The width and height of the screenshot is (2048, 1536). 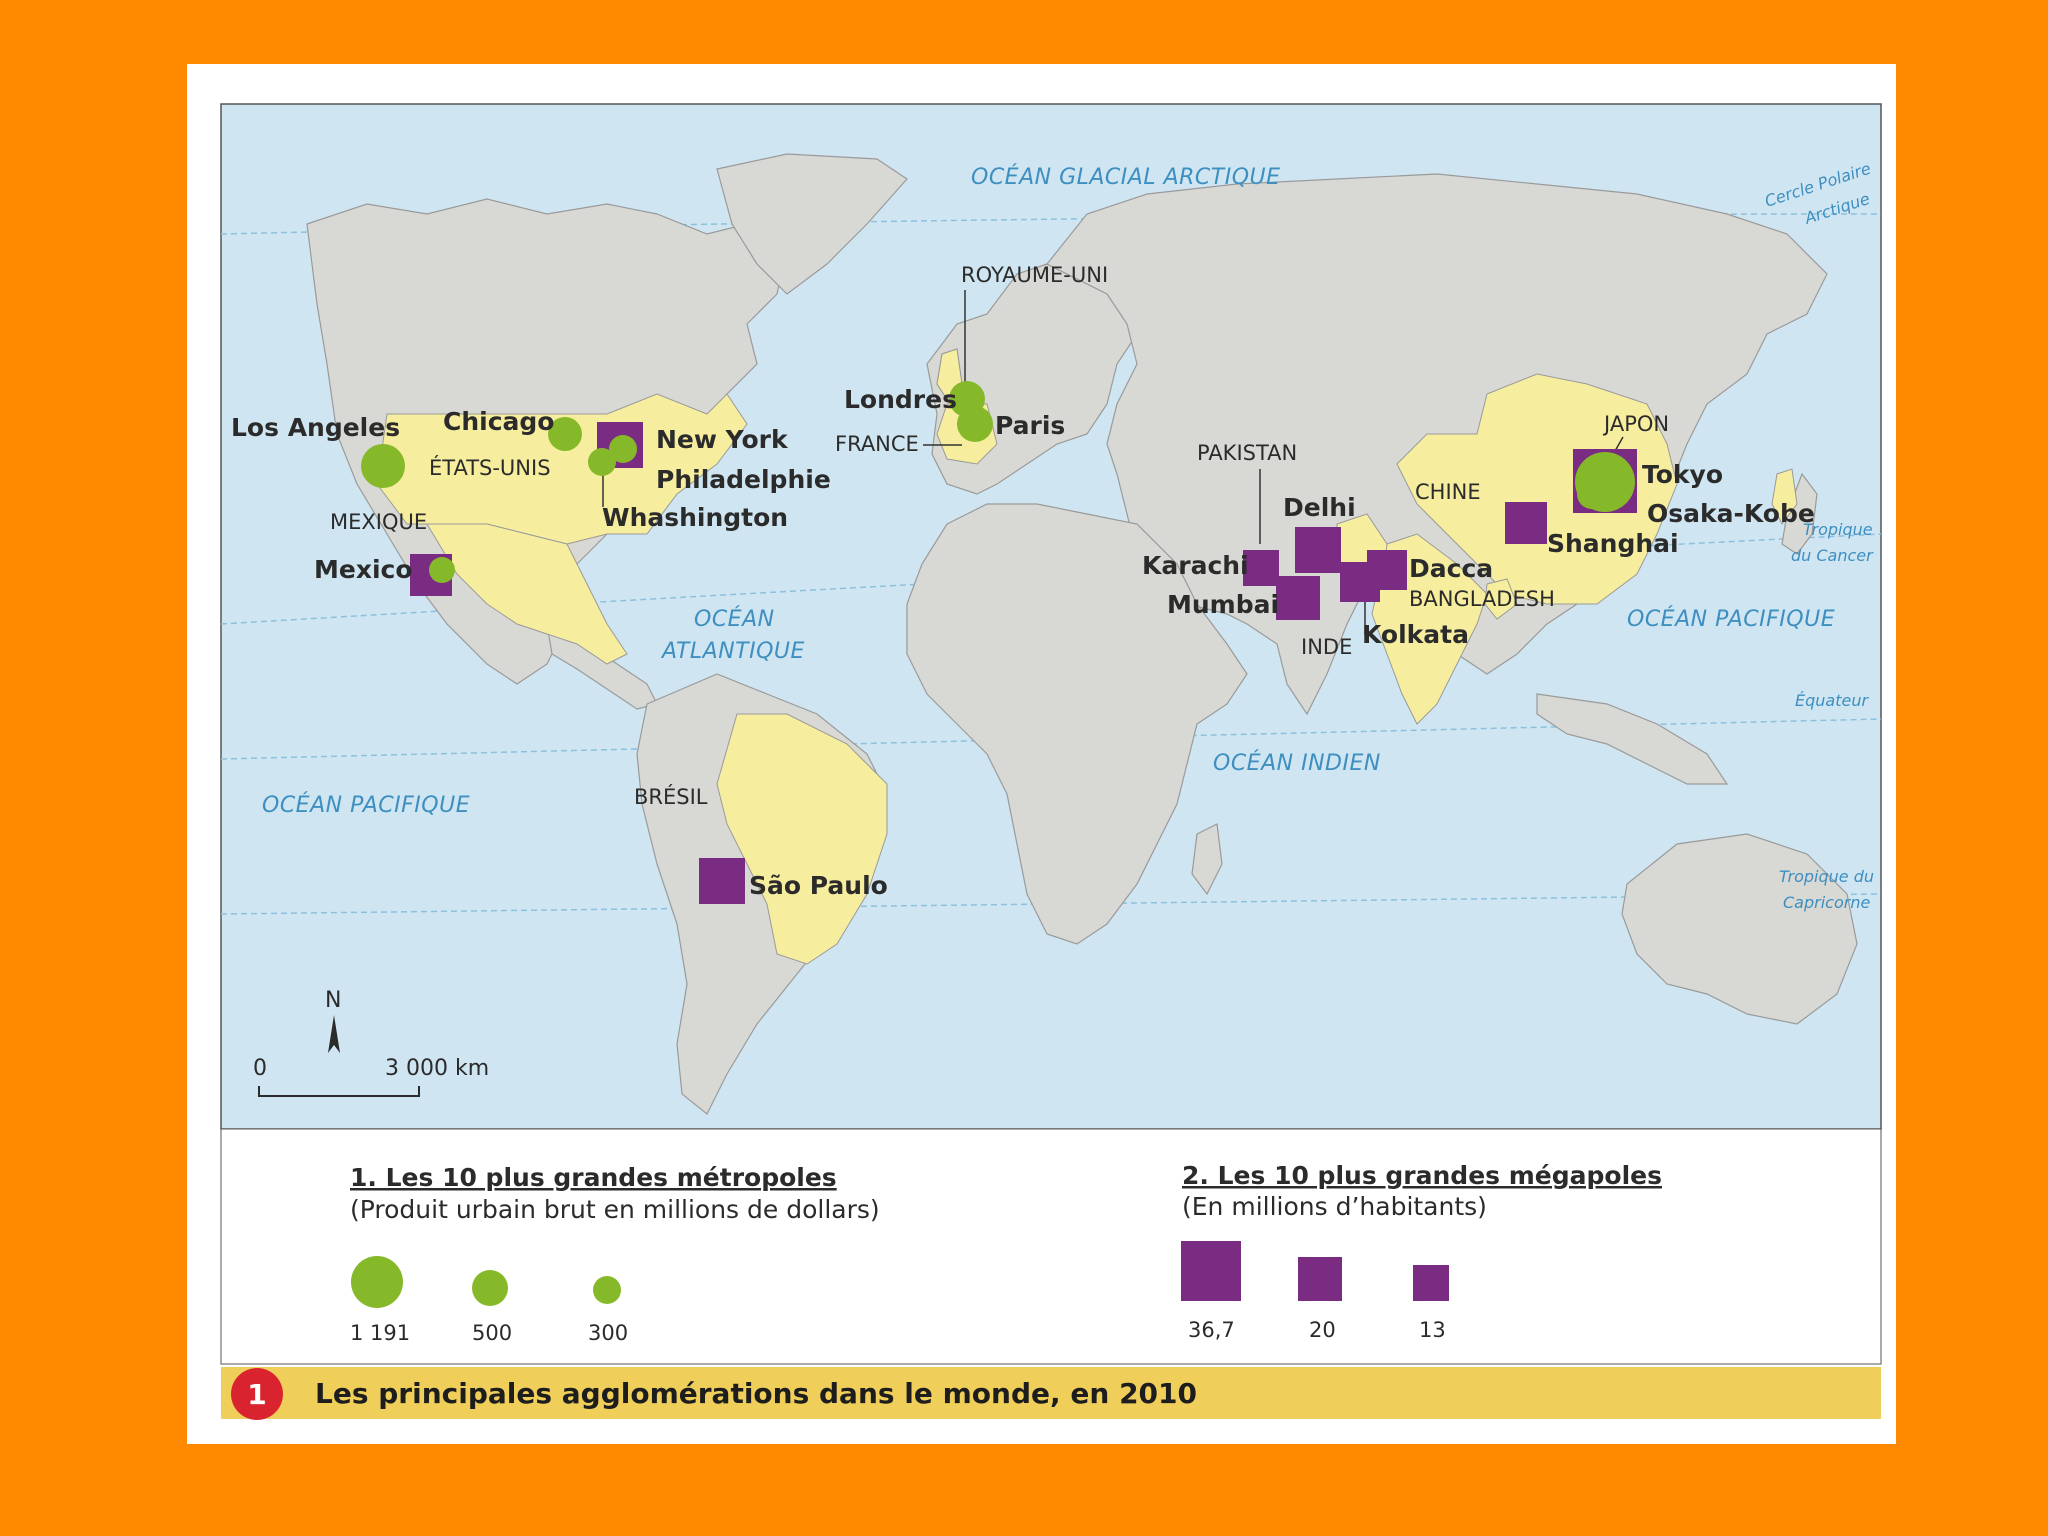 What do you see at coordinates (1784, 496) in the screenshot?
I see `japan-shape` at bounding box center [1784, 496].